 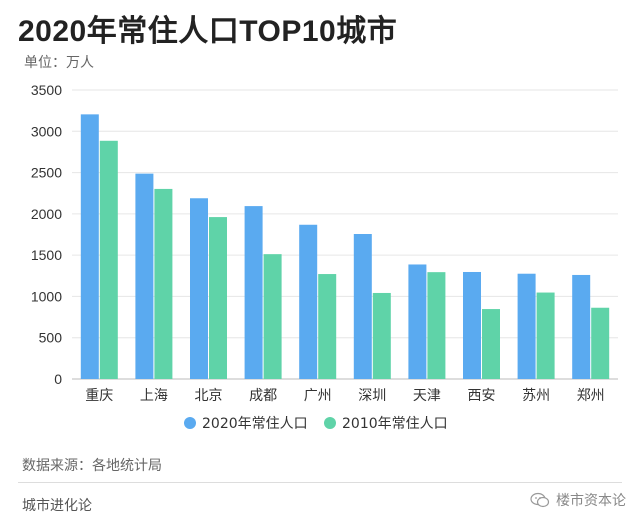 What do you see at coordinates (540, 500) in the screenshot?
I see `wechat-icon` at bounding box center [540, 500].